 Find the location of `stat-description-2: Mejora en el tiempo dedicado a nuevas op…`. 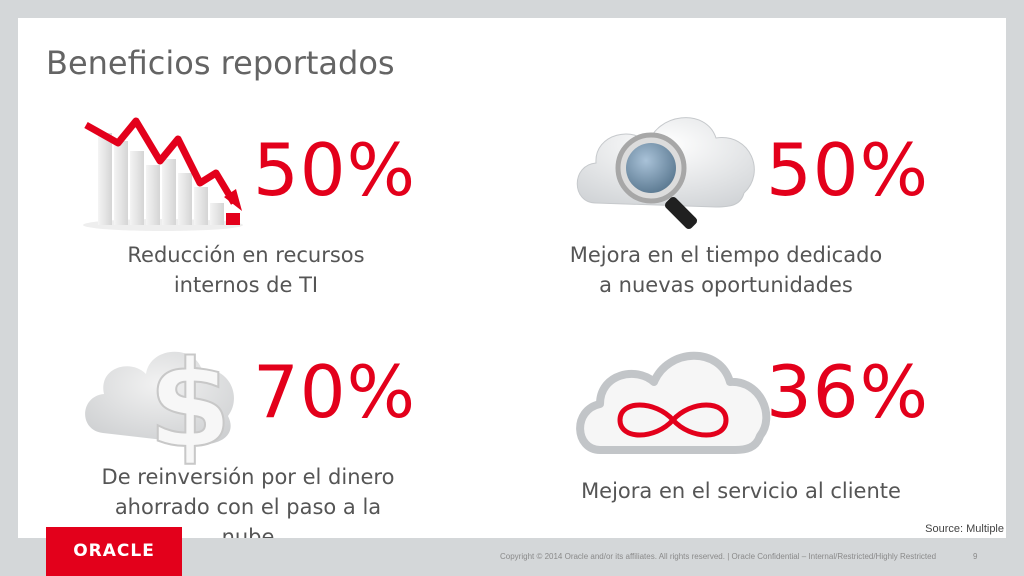

stat-description-2: Mejora en el tiempo dedicado a nuevas op… is located at coordinates (726, 270).